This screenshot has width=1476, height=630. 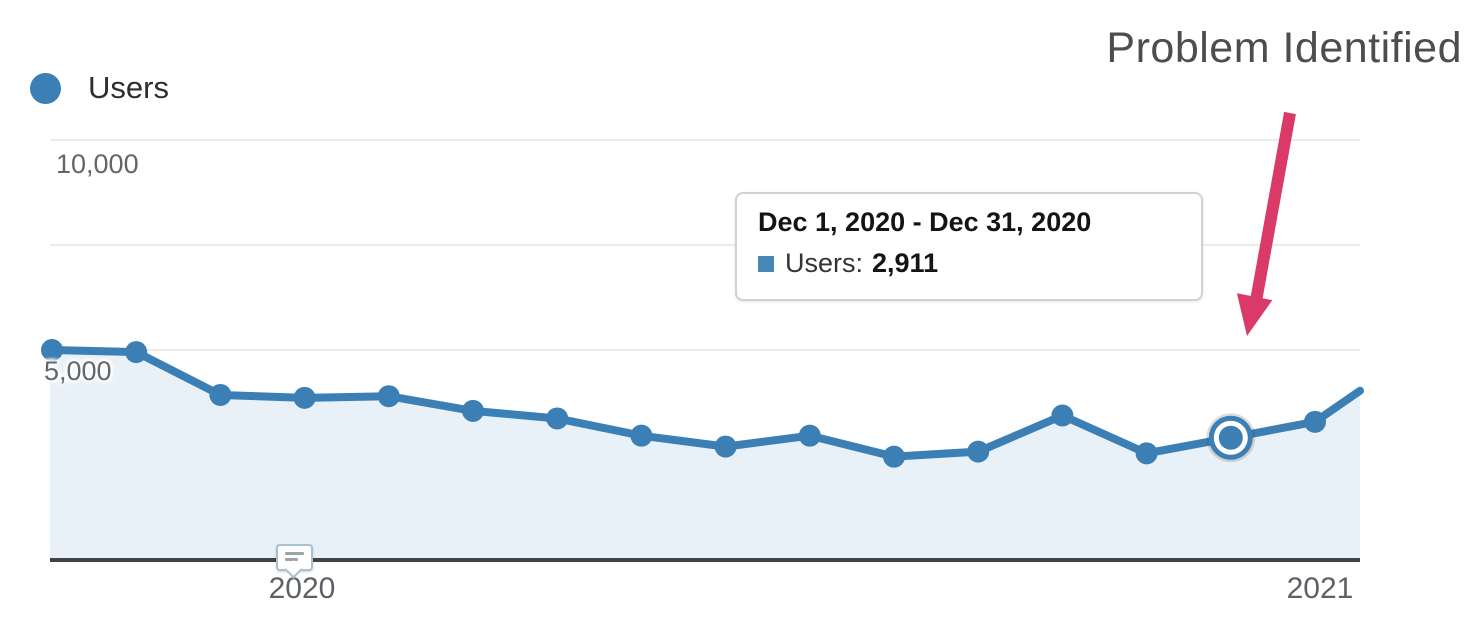 What do you see at coordinates (905, 263) in the screenshot?
I see `tooltip-users-value: 2,911` at bounding box center [905, 263].